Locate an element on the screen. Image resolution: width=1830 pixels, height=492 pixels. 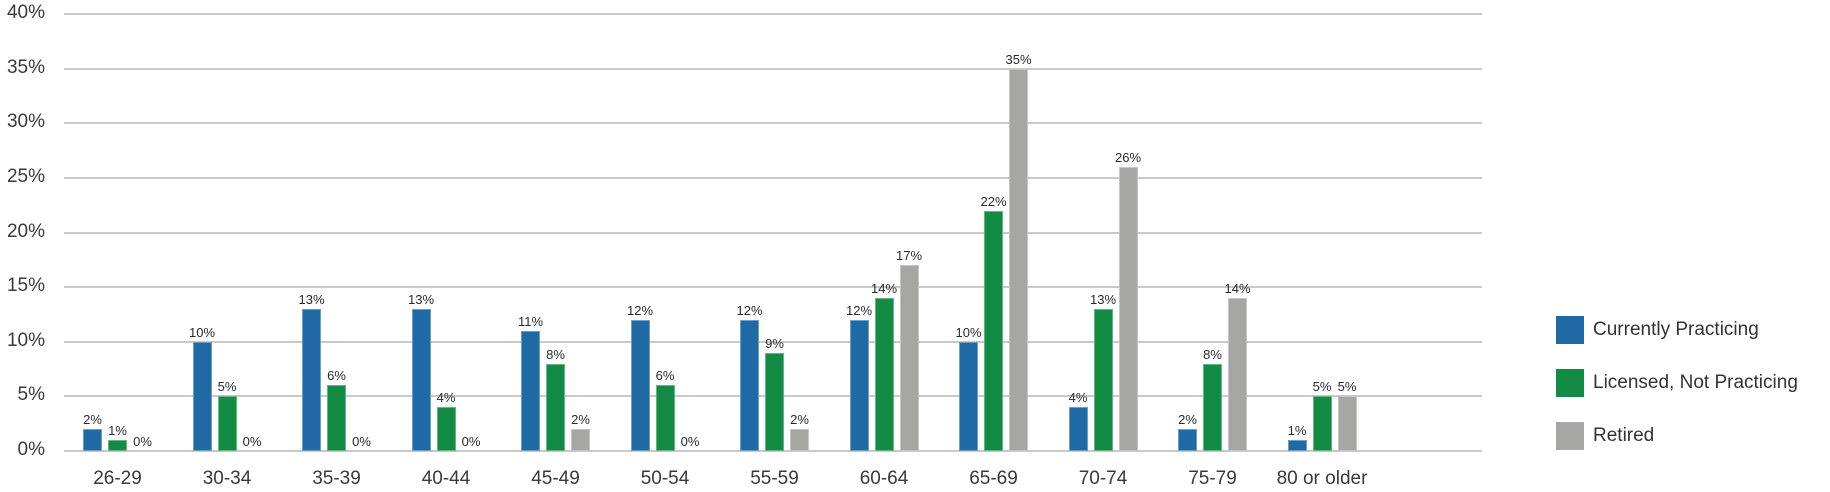
bar-value-label: 11% is located at coordinates (530, 321).